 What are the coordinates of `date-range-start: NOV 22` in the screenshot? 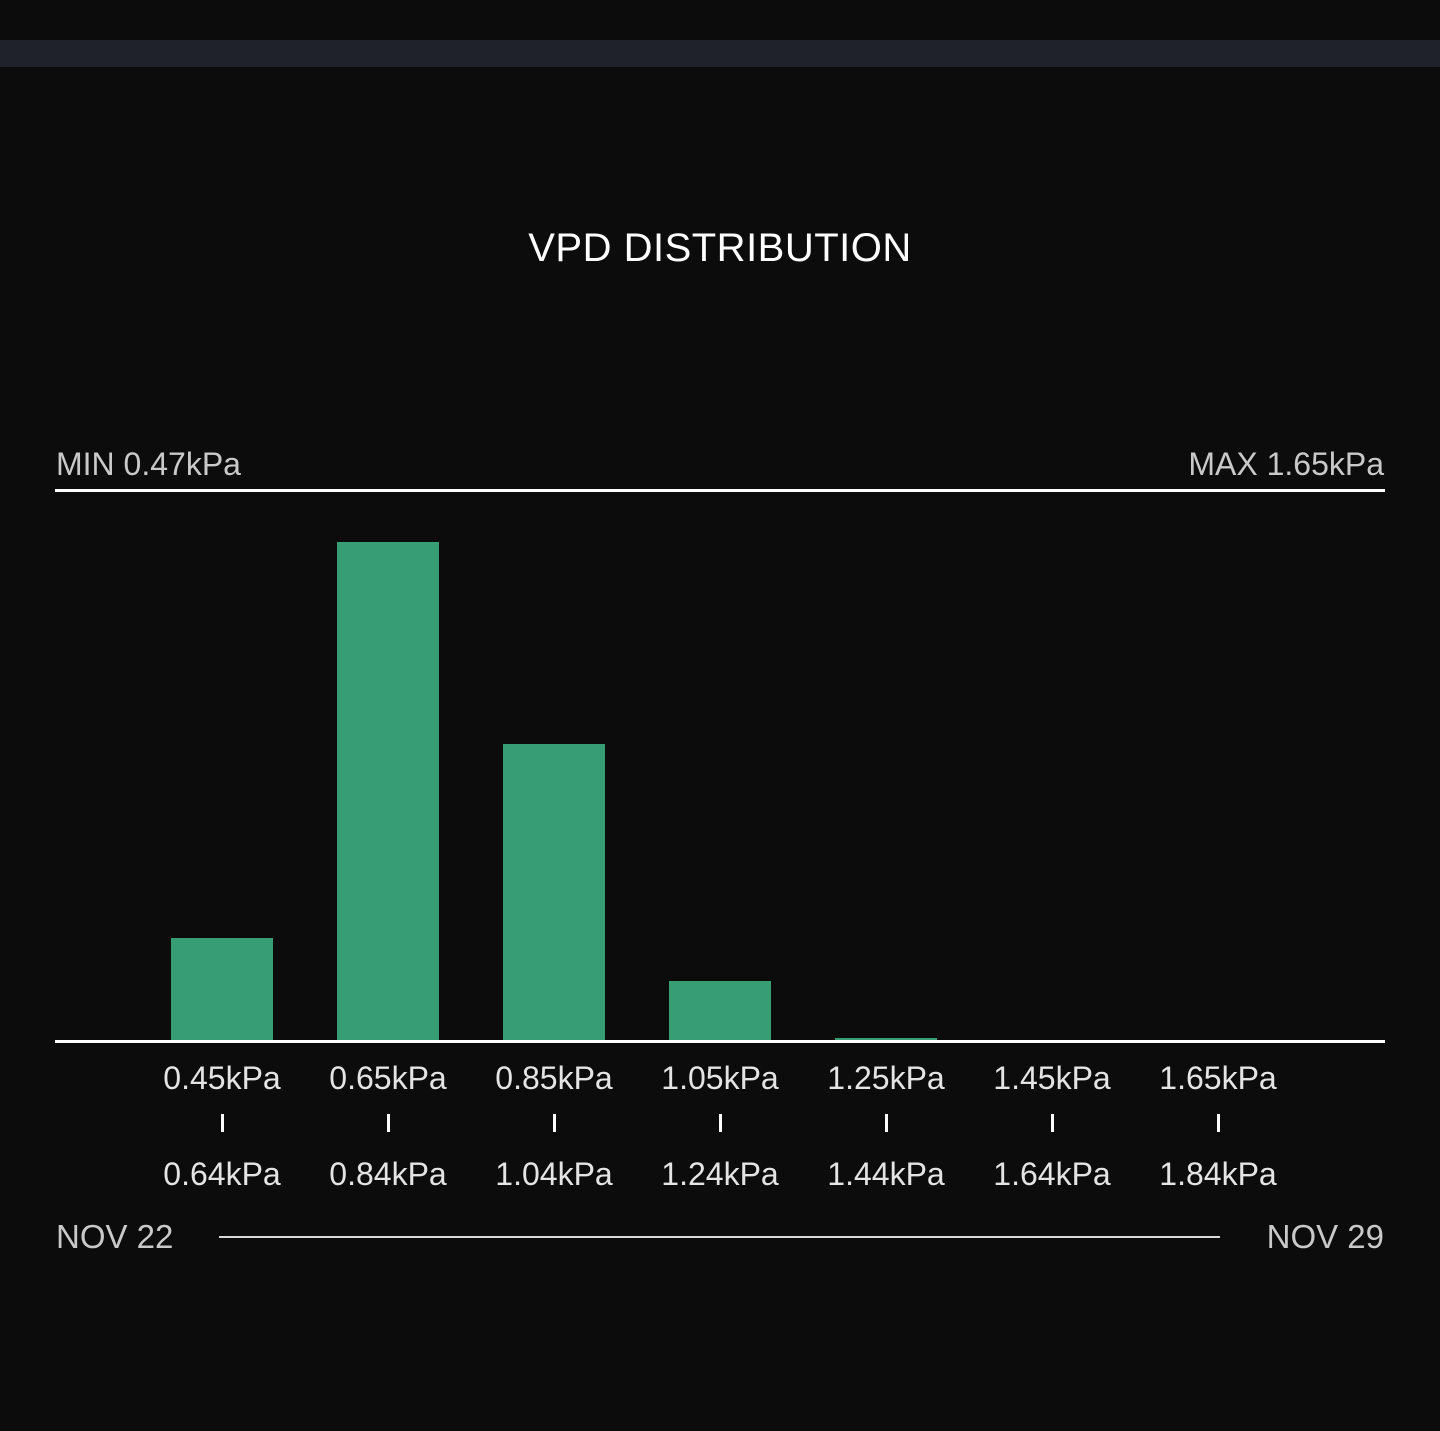 It's located at (115, 1236).